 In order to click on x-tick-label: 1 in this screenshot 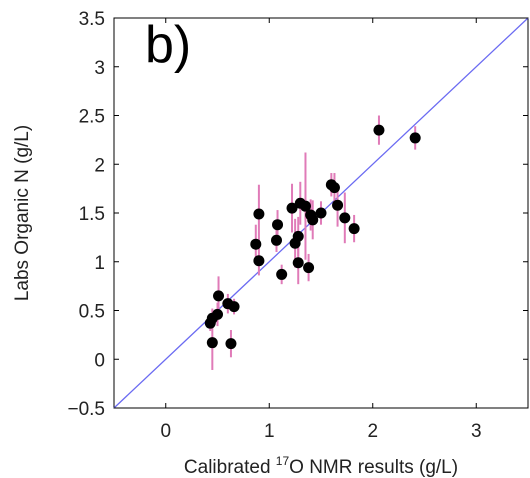, I will do `click(269, 431)`.